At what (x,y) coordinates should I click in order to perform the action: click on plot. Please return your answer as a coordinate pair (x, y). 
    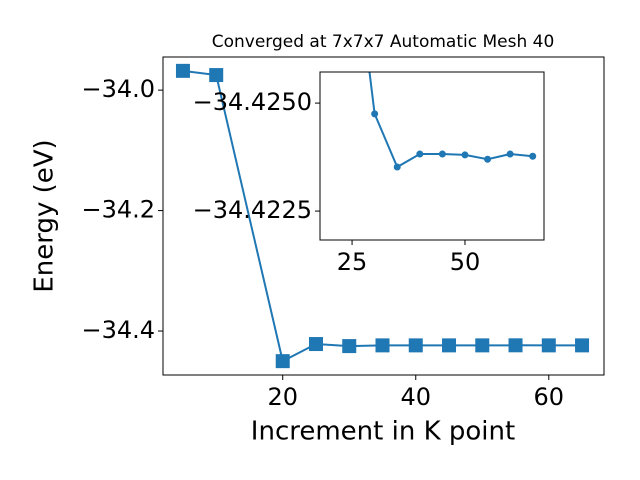
    Looking at the image, I should click on (452, 121).